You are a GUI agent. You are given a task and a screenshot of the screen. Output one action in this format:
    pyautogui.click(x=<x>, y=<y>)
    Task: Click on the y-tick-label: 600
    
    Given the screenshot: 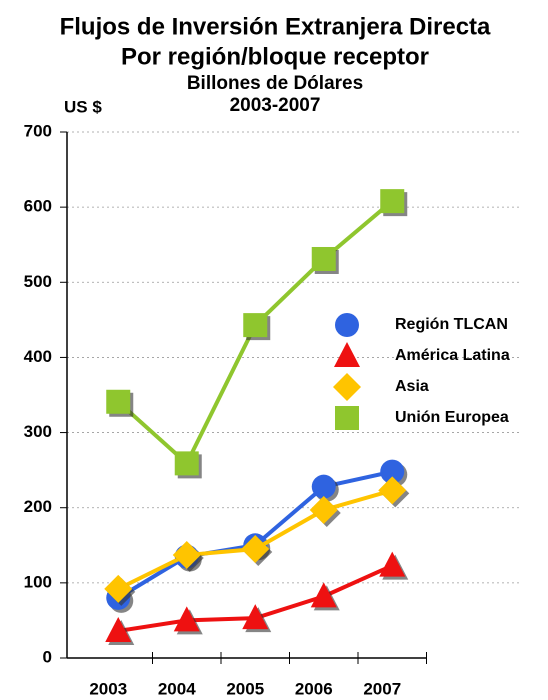 What is the action you would take?
    pyautogui.click(x=38, y=206)
    